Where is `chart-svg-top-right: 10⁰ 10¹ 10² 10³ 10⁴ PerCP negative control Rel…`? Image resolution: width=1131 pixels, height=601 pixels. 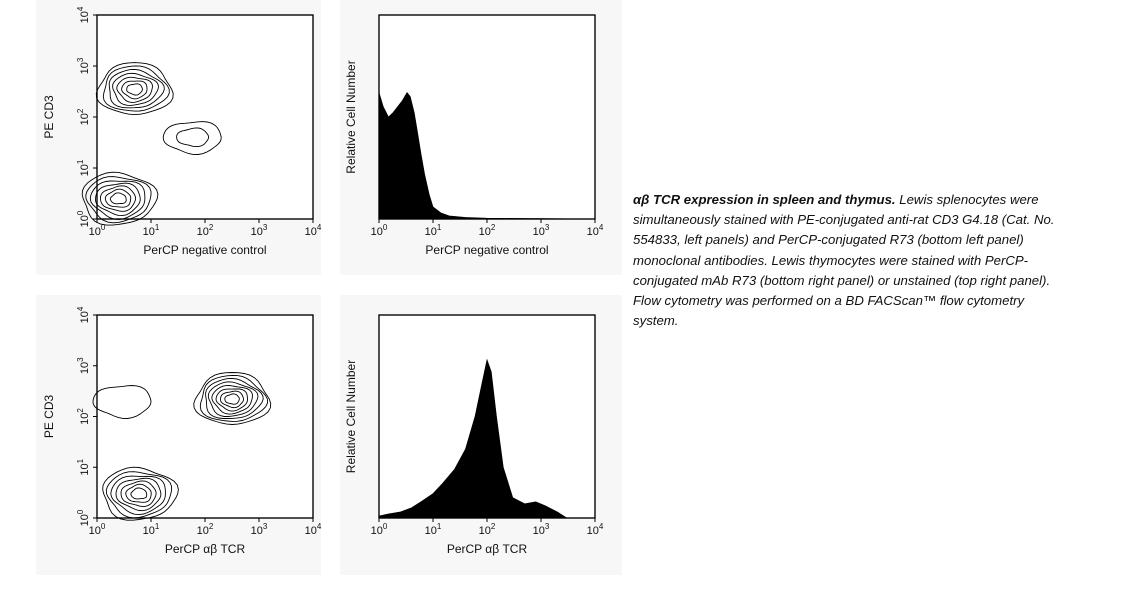
chart-svg-top-right: 10⁰ 10¹ 10² 10³ 10⁴ PerCP negative control Rel… is located at coordinates (474, 135).